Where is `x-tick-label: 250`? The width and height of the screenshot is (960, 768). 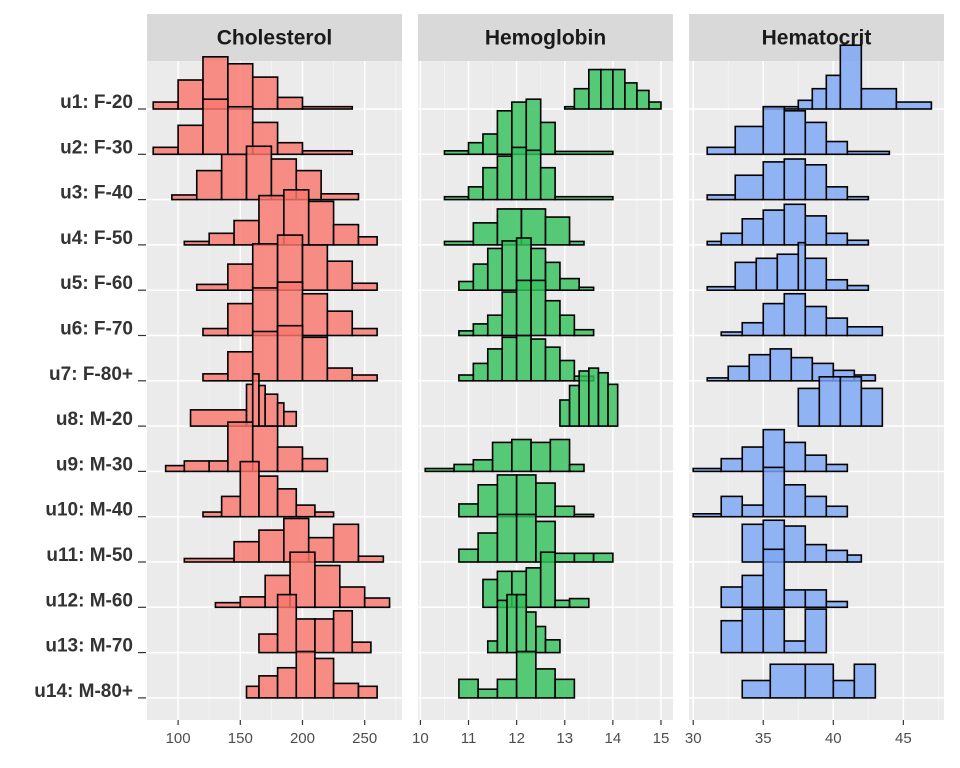
x-tick-label: 250 is located at coordinates (364, 738).